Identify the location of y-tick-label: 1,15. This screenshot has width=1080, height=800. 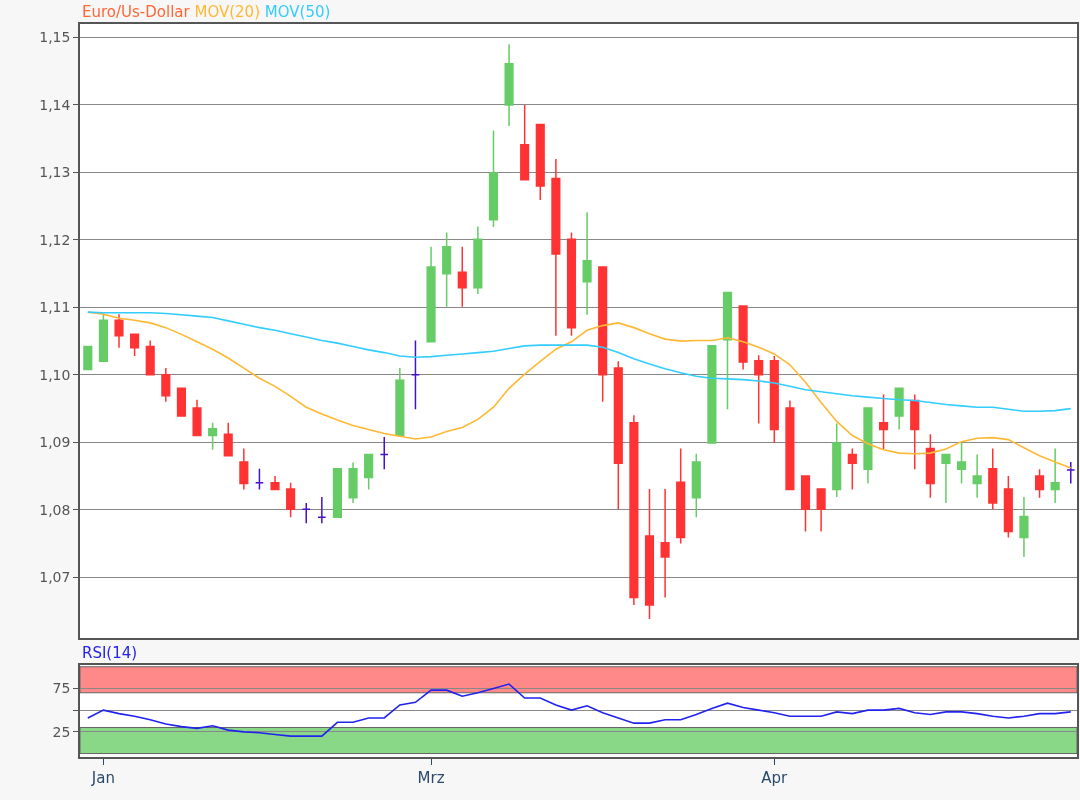
(55, 37).